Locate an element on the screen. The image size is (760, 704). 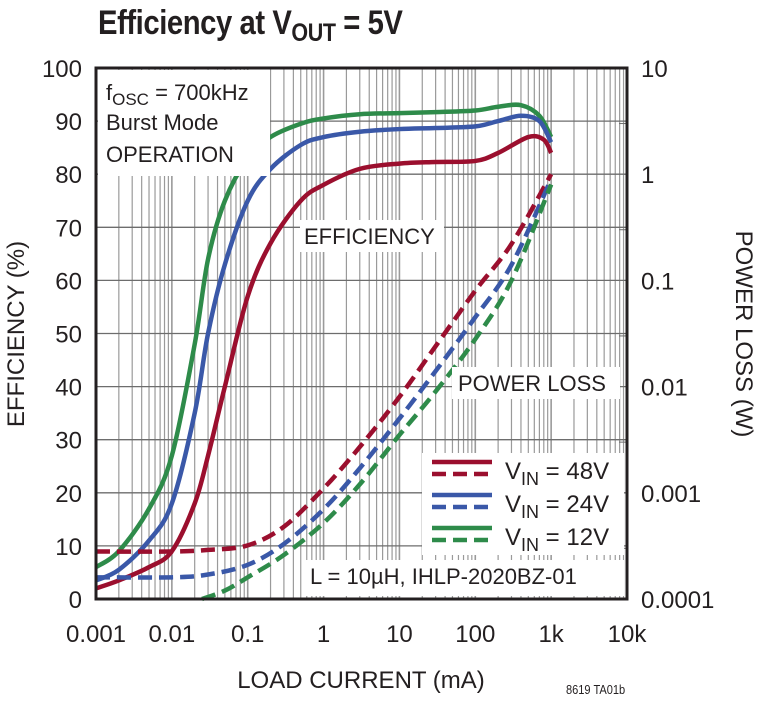
y-tick-label: 60 is located at coordinates (68, 281).